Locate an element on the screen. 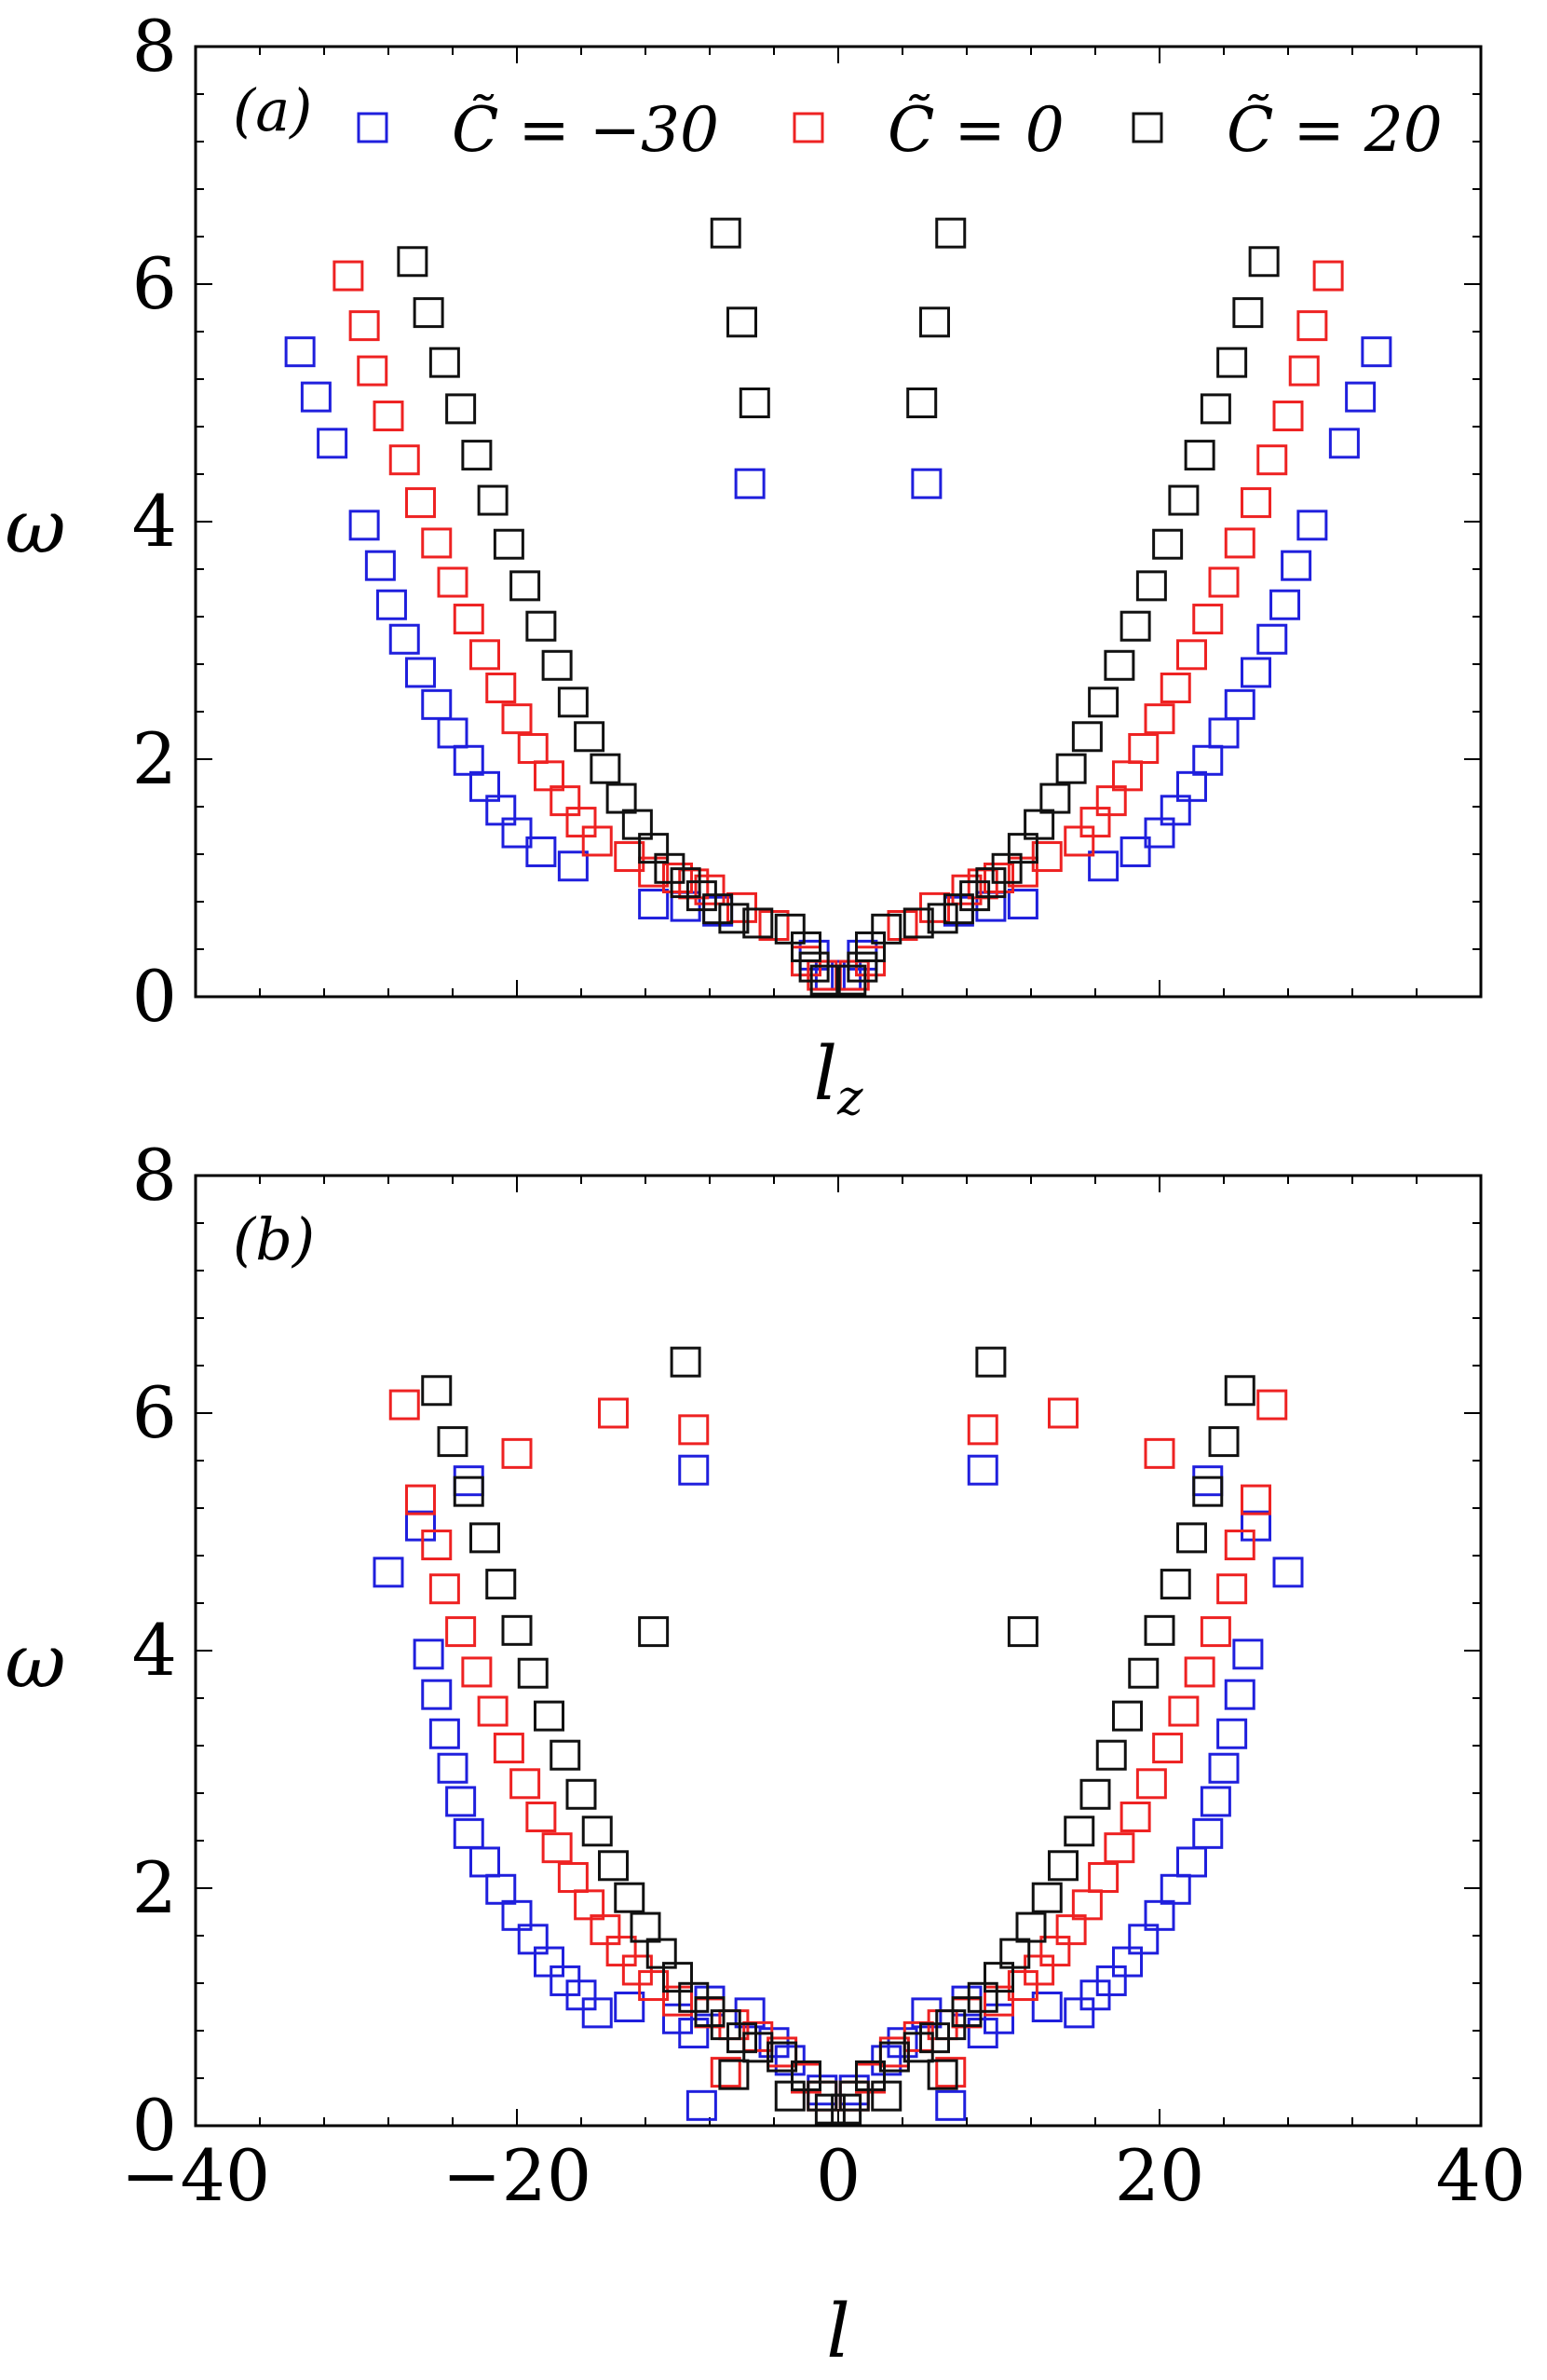 This screenshot has height=2380, width=1547. panel-b-y-axis-label: ω is located at coordinates (35, 1661).